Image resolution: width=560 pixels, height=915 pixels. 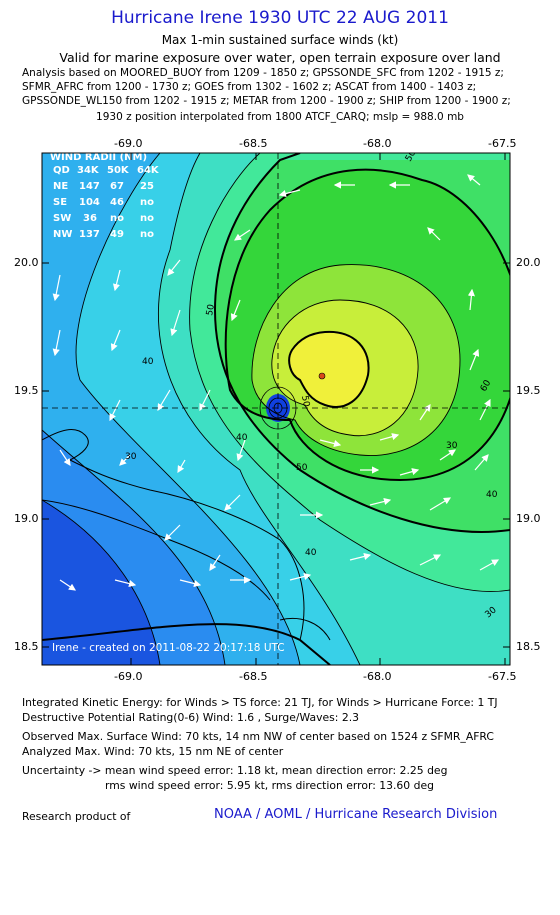 I want to click on lon-tick-bottom-2: -68.5, so click(x=253, y=676).